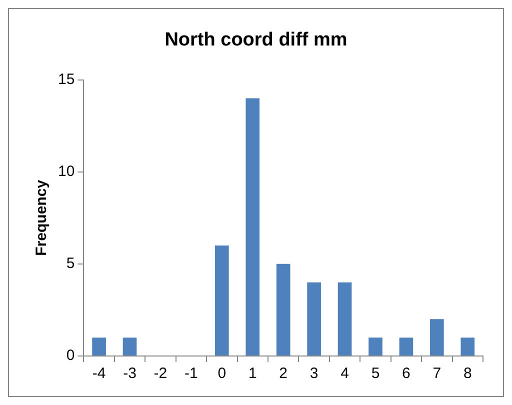  I want to click on x-tick-label: 5, so click(375, 373).